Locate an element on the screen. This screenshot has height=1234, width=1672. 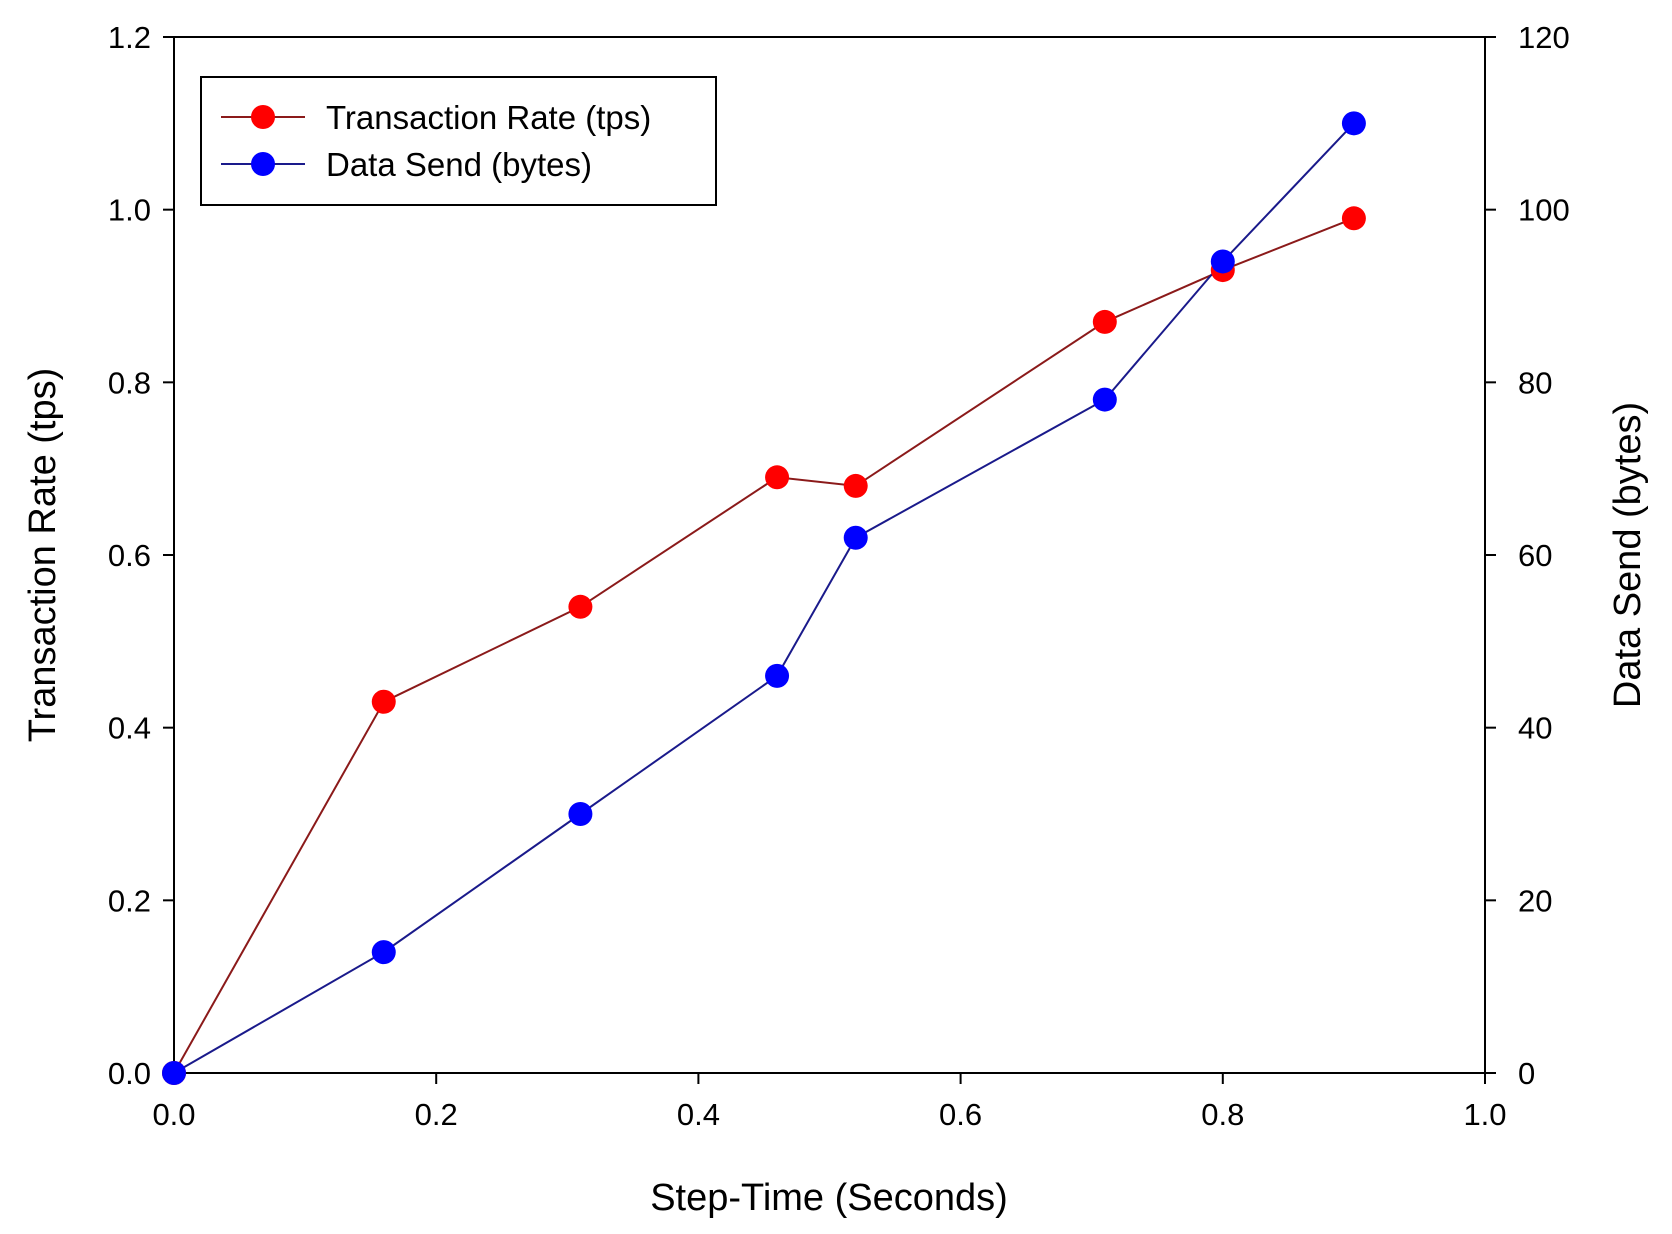
y2-tick-label-6: 120 is located at coordinates (1544, 37).